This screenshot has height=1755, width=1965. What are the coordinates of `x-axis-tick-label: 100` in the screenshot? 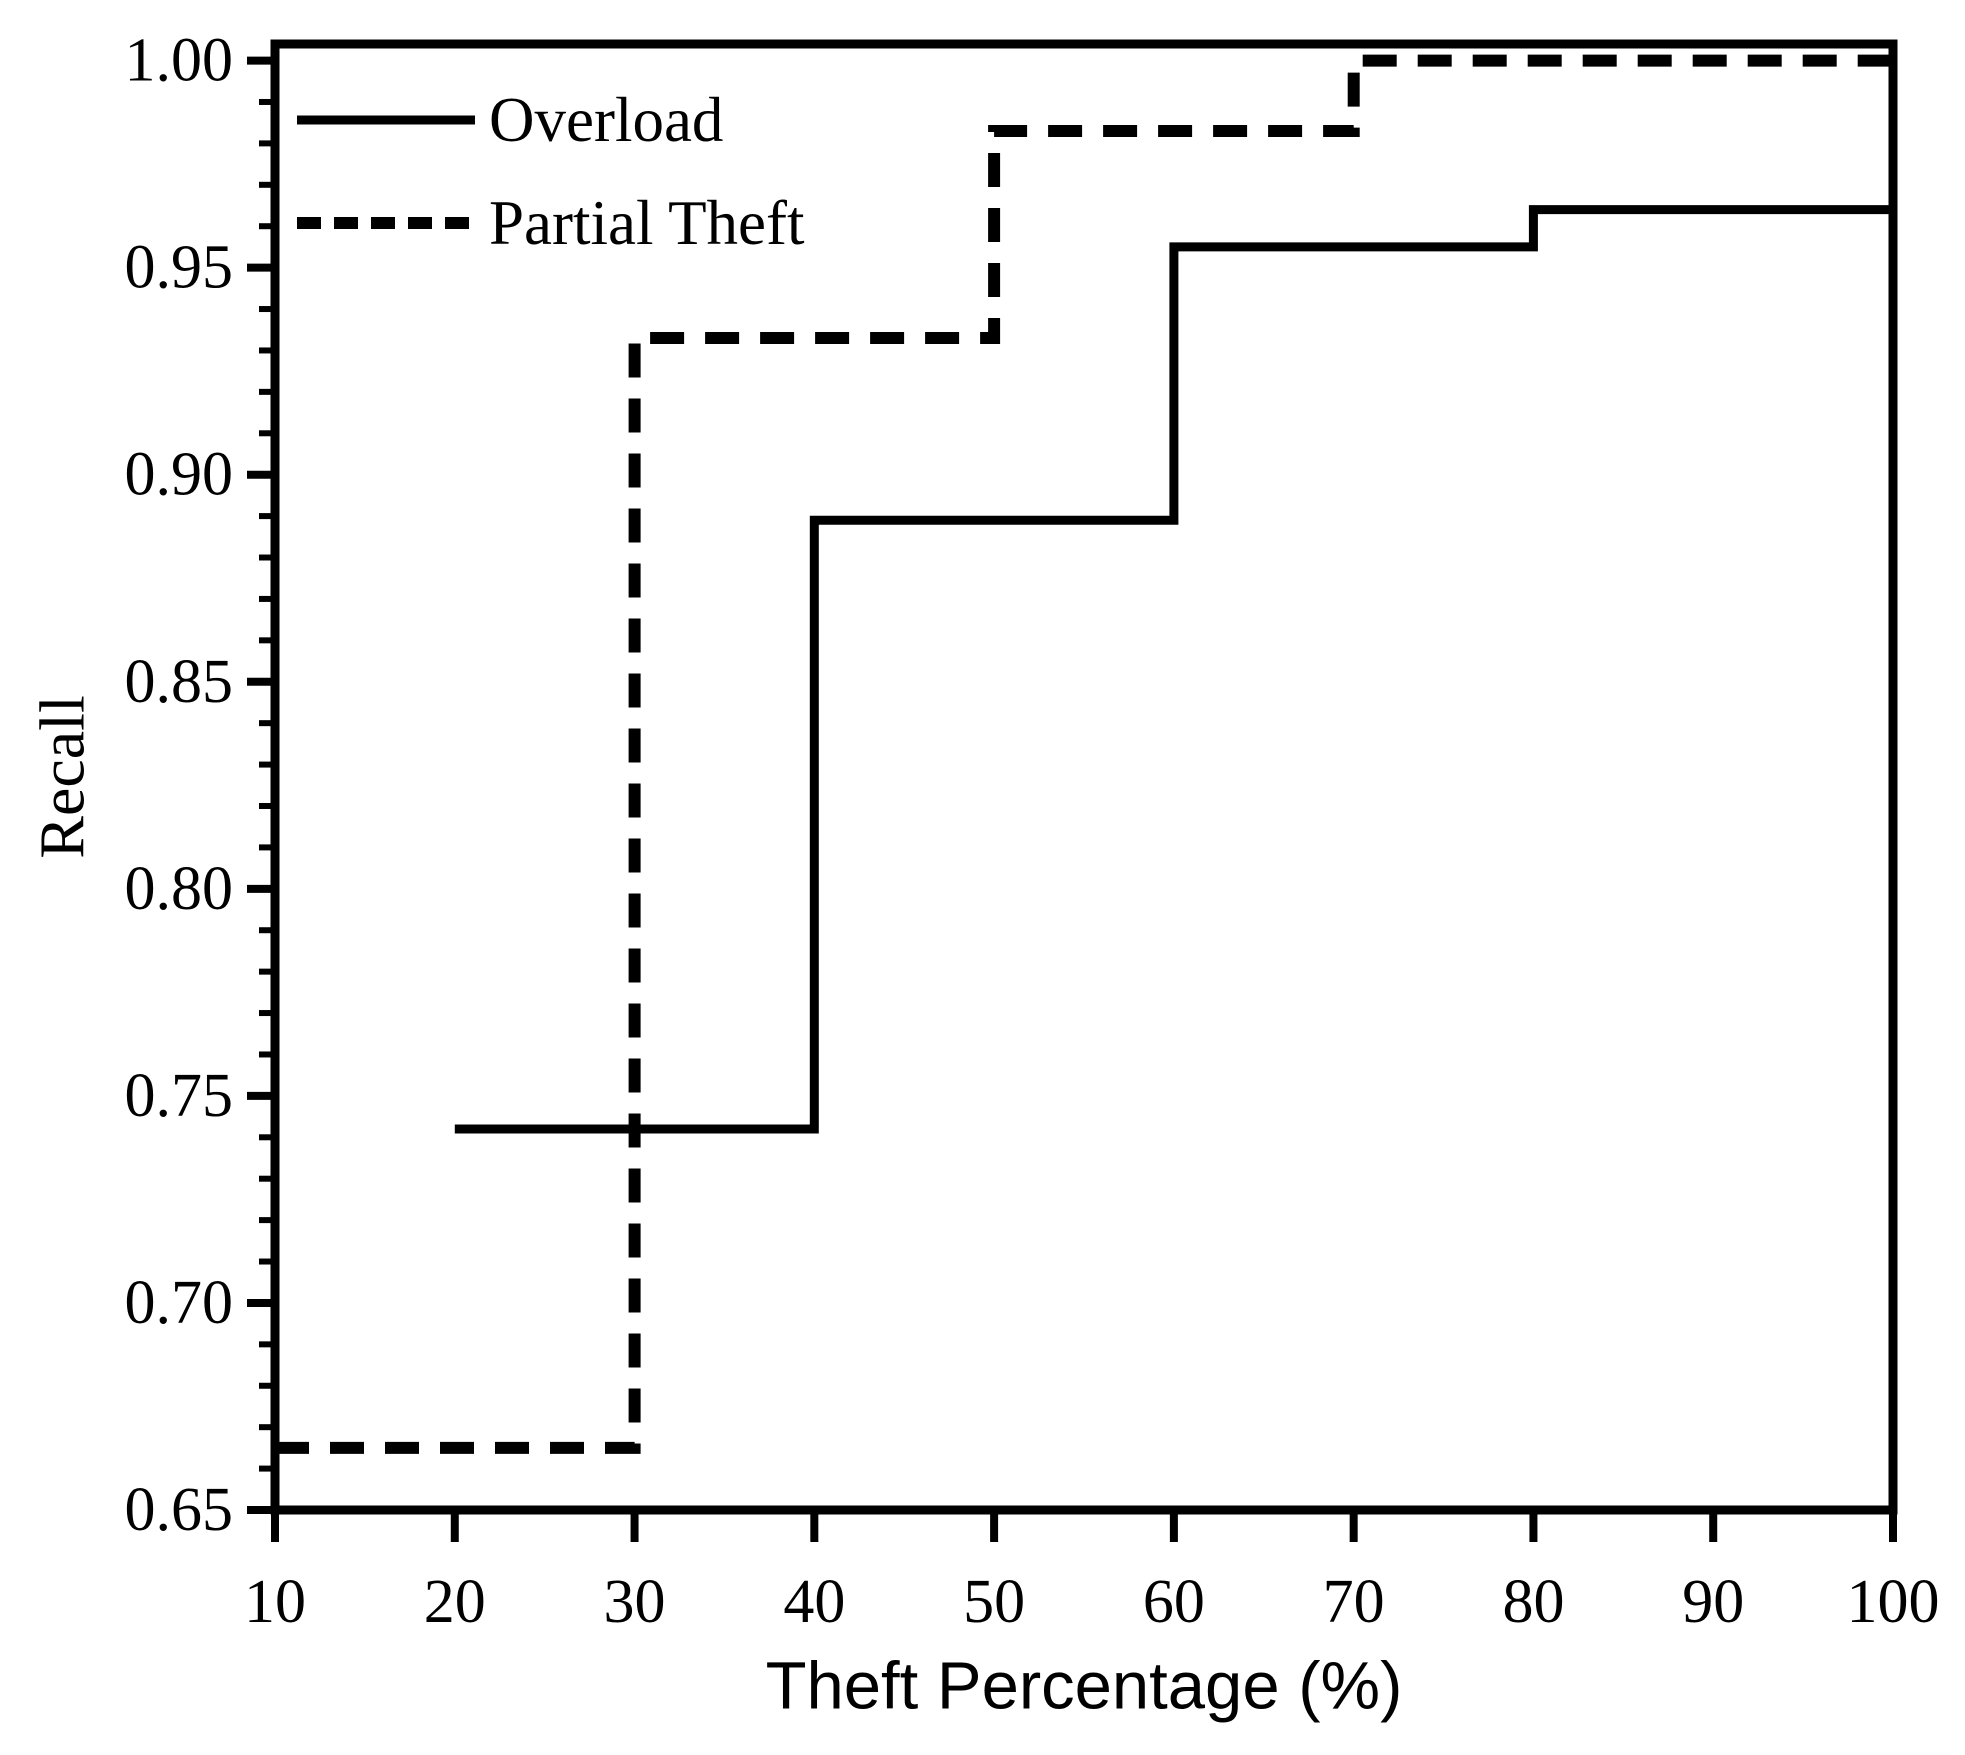 It's located at (1893, 1602).